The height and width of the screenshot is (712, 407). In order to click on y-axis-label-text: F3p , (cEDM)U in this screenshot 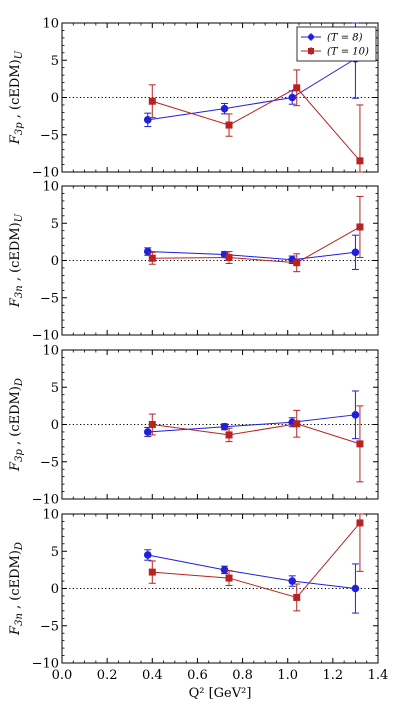, I will do `click(16, 97)`.